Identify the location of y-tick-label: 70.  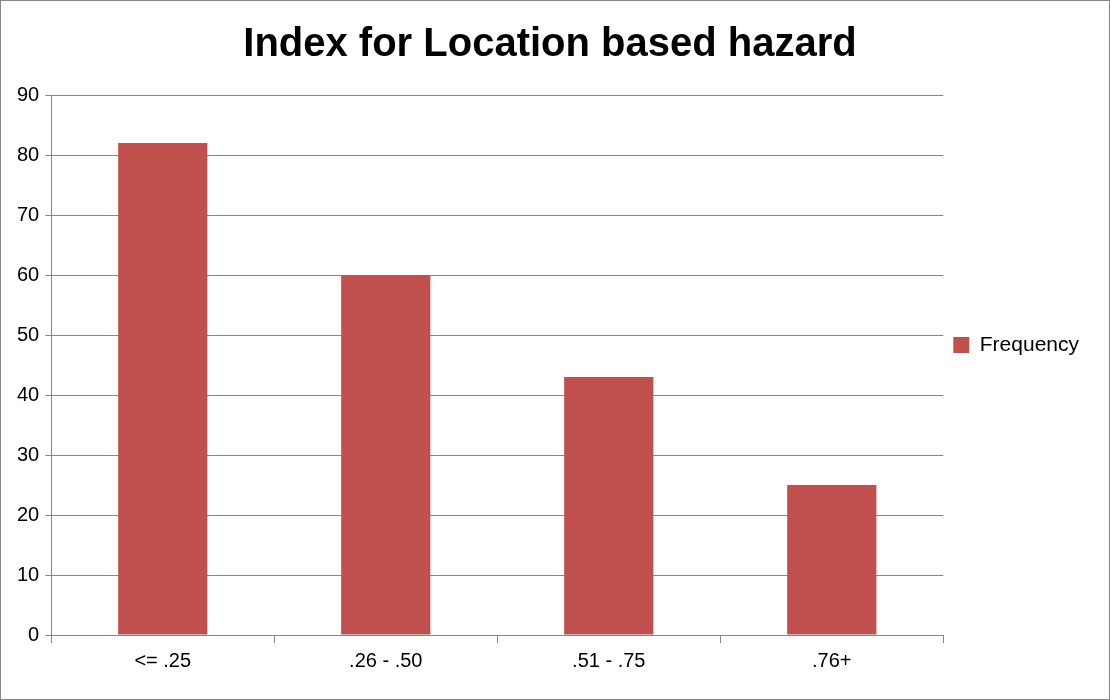
(28, 213).